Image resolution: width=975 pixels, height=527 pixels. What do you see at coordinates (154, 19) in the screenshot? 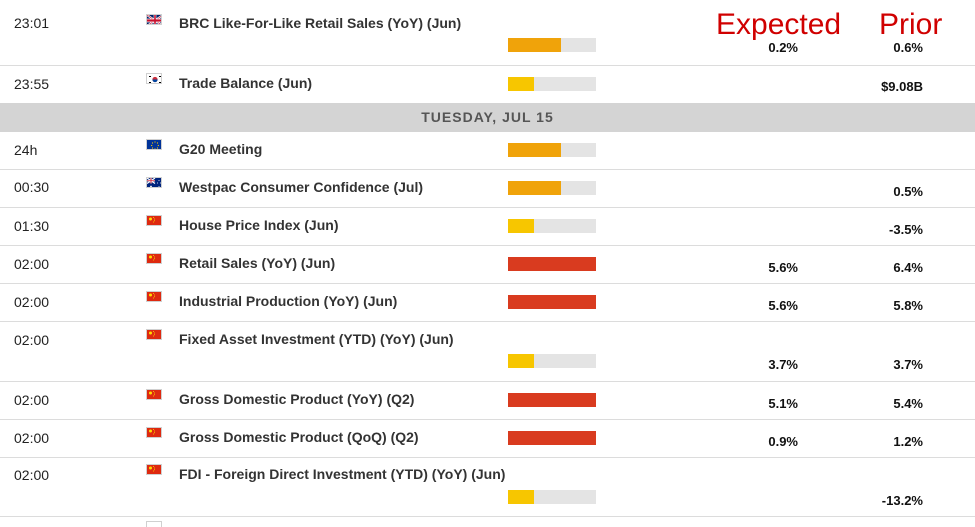
I see `uk-flag-icon` at bounding box center [154, 19].